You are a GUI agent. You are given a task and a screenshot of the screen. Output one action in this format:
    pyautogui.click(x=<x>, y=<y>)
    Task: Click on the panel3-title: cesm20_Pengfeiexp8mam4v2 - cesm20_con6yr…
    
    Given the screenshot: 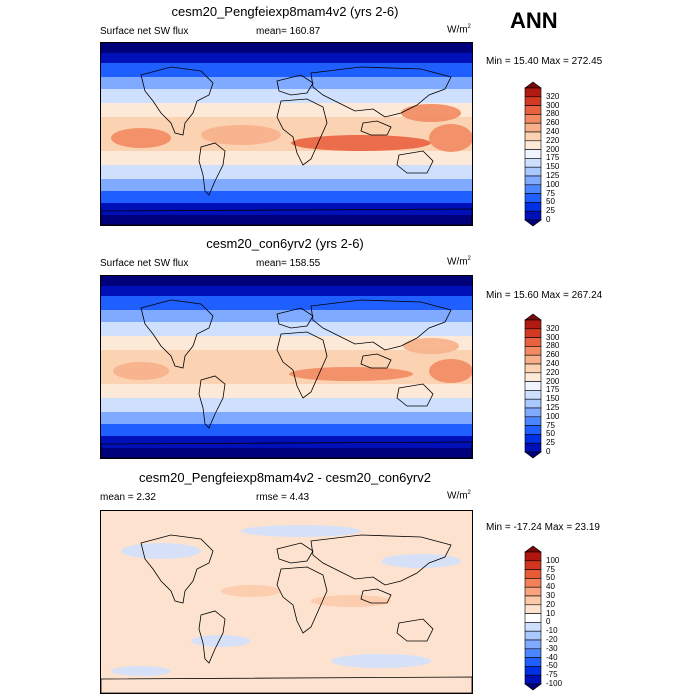 What is the action you would take?
    pyautogui.click(x=285, y=477)
    